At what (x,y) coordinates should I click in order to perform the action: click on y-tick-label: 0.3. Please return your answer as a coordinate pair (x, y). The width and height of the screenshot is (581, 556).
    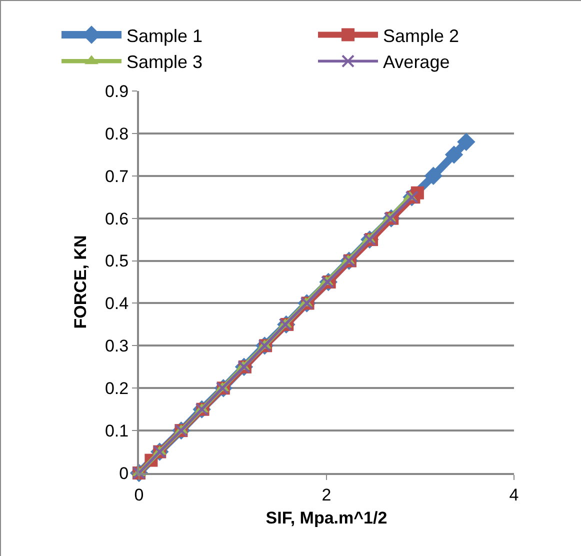
    Looking at the image, I should click on (116, 346).